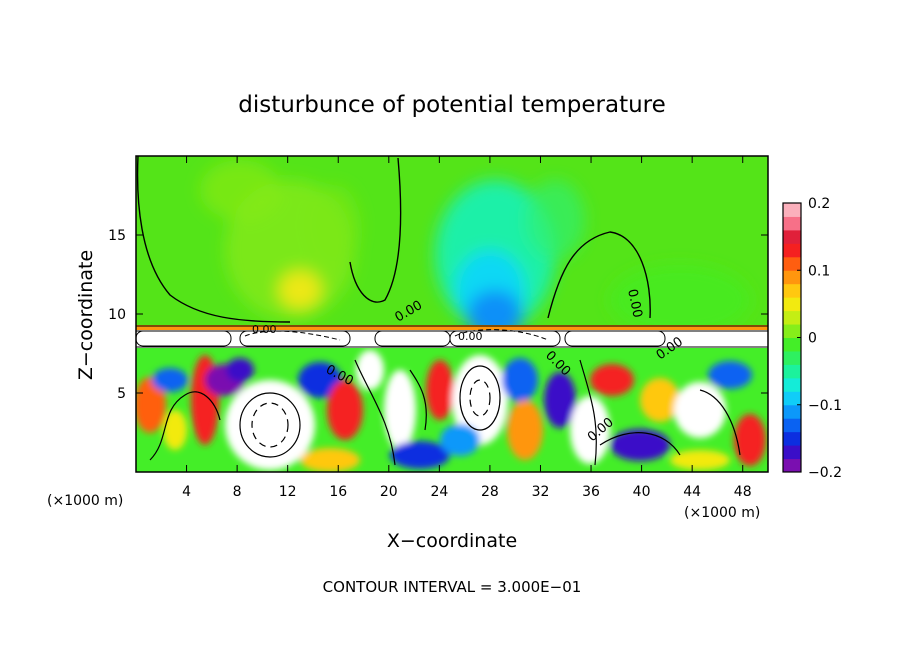 The width and height of the screenshot is (904, 654). What do you see at coordinates (722, 513) in the screenshot?
I see `x-unit-right: (×1000 m)` at bounding box center [722, 513].